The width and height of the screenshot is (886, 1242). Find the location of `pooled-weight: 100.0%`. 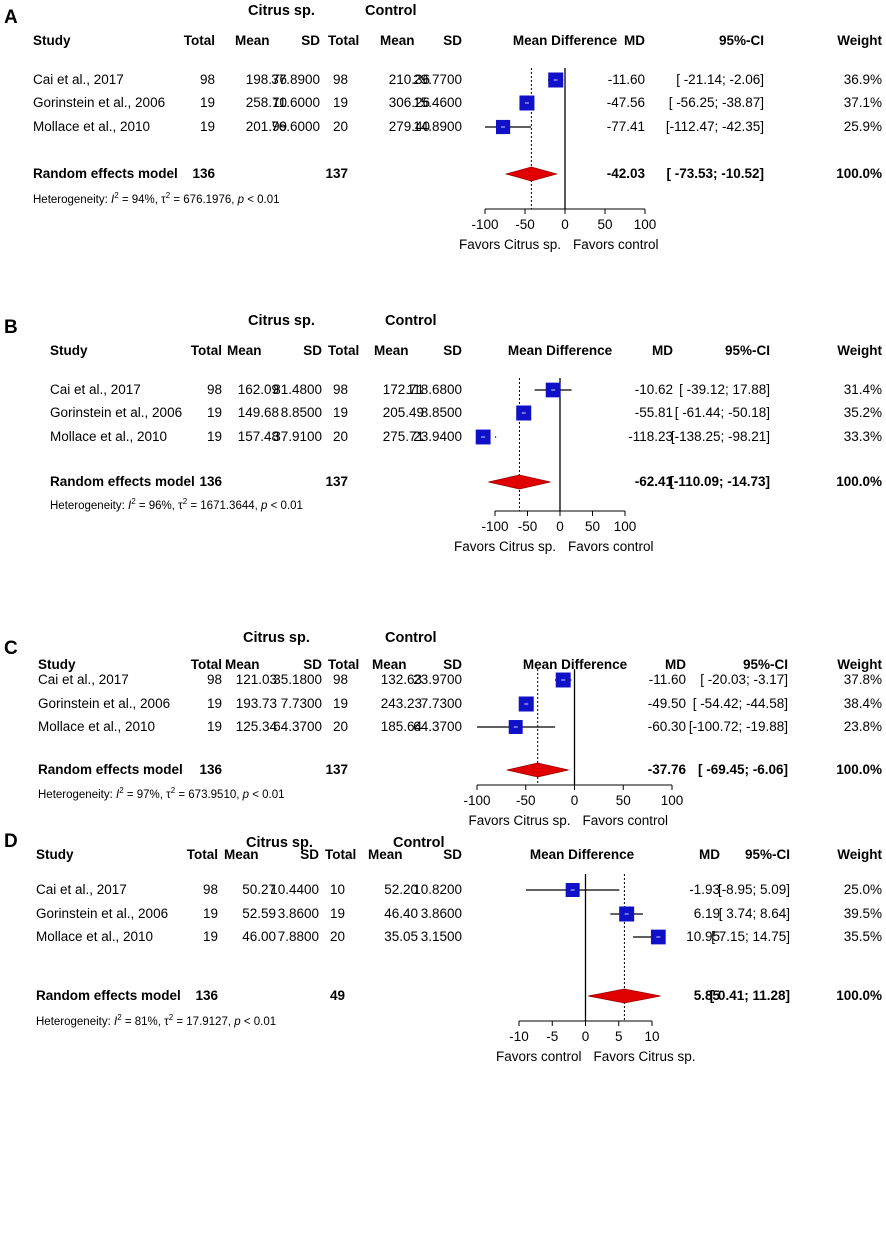

pooled-weight: 100.0% is located at coordinates (859, 481).